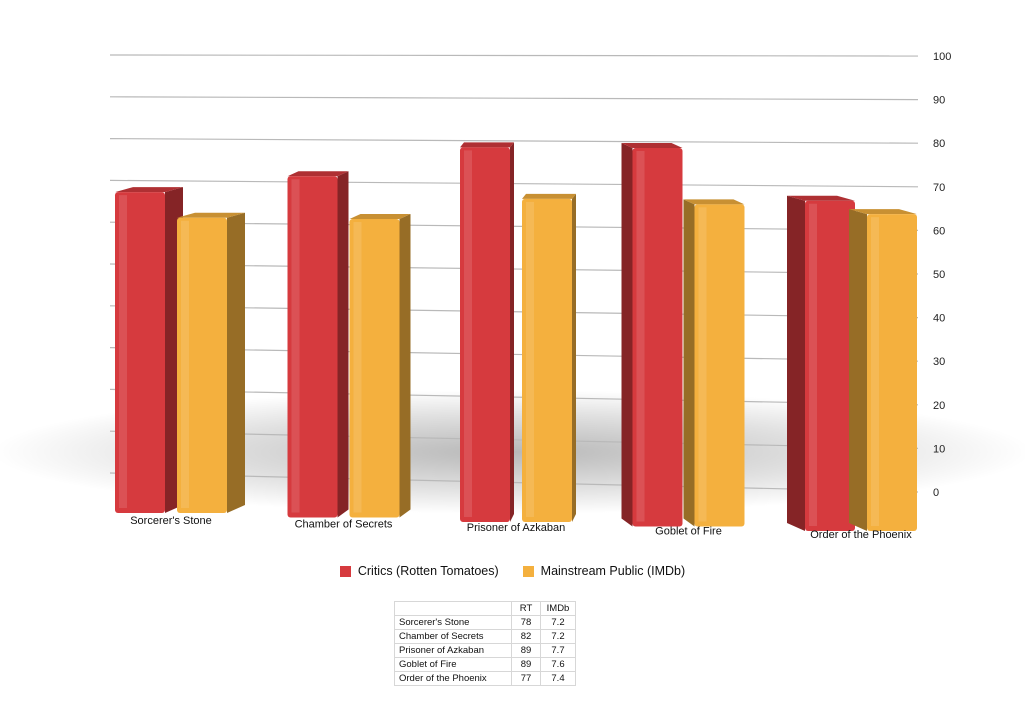 This screenshot has height=701, width=1025. Describe the element at coordinates (171, 521) in the screenshot. I see `x-tick-label: Sorcerer's Stone` at that location.